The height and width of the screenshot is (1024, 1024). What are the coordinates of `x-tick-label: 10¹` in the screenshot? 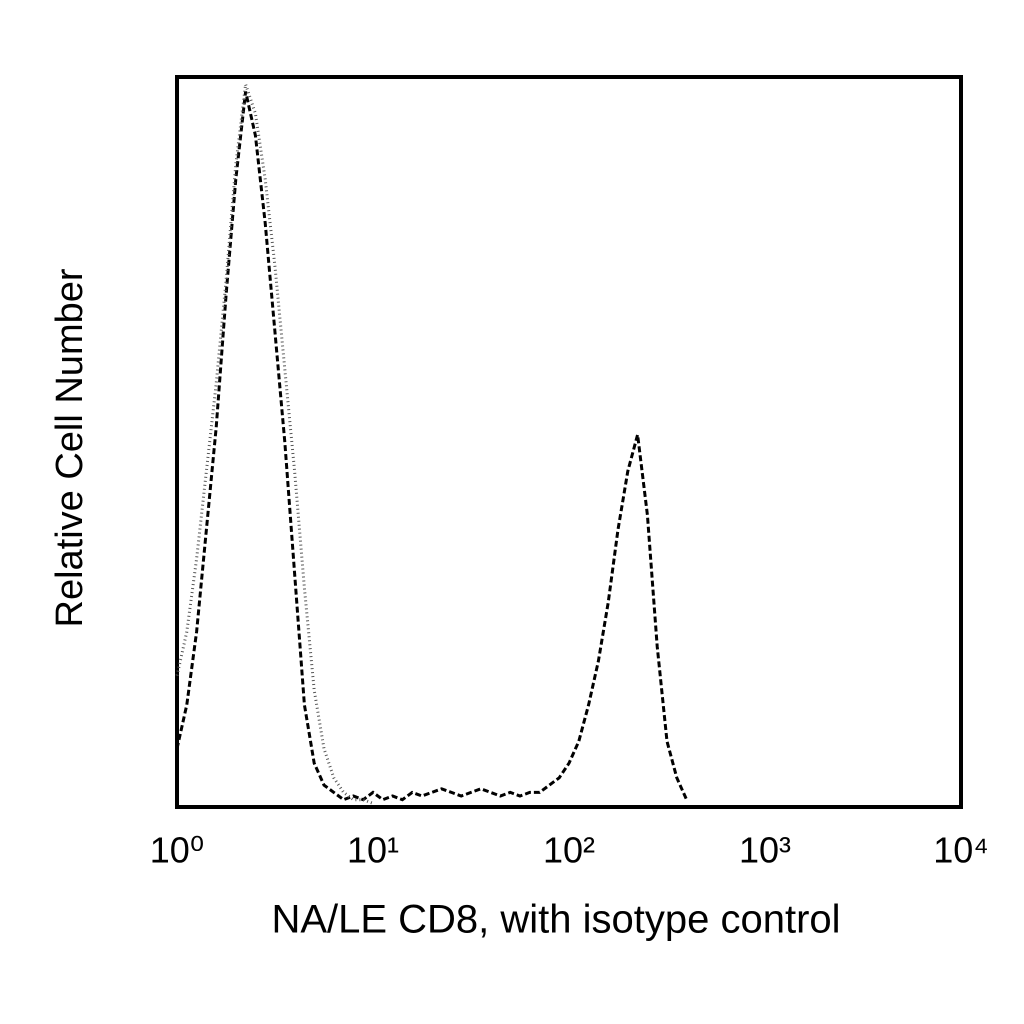 It's located at (373, 850).